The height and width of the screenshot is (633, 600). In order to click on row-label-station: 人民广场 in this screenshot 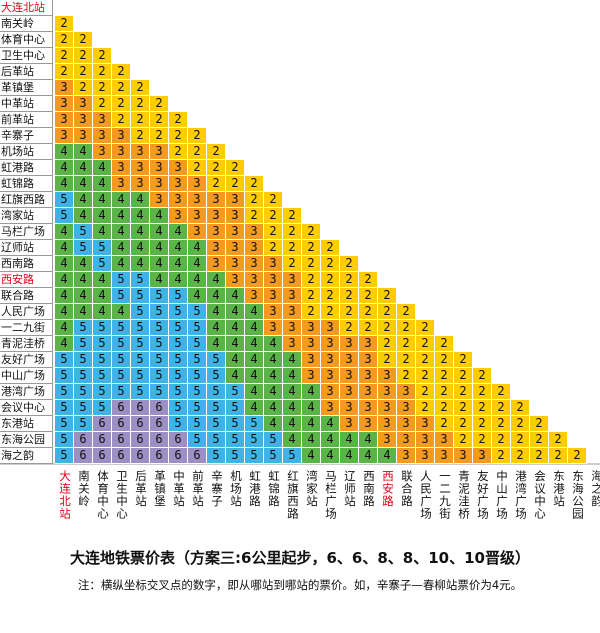, I will do `click(26, 312)`.